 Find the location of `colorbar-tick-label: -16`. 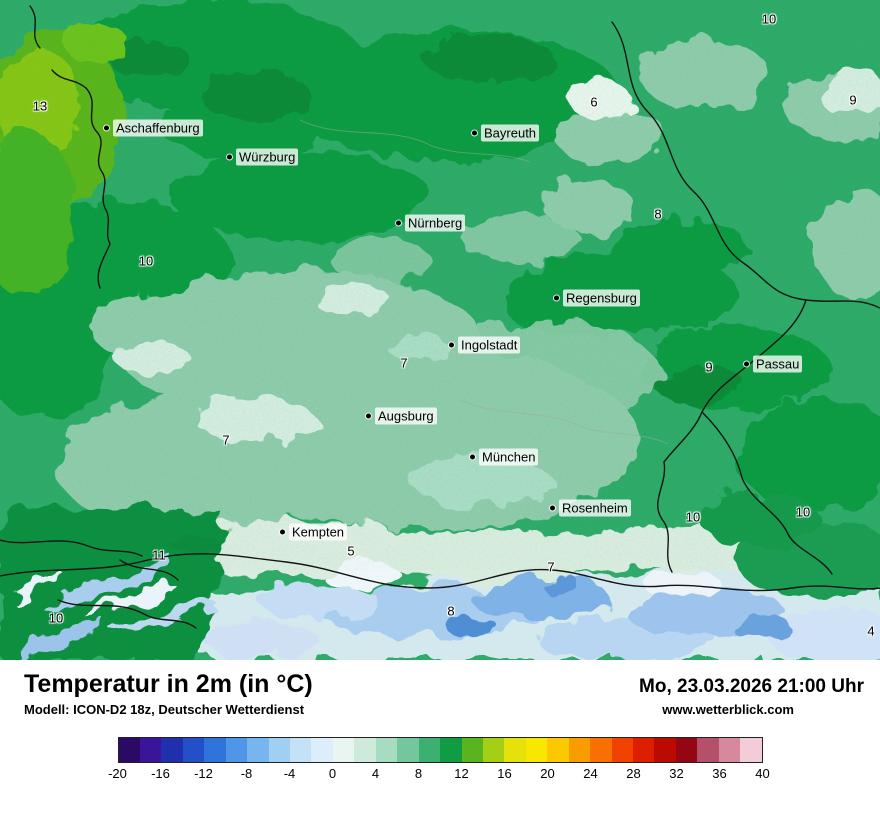

colorbar-tick-label: -16 is located at coordinates (160, 773).